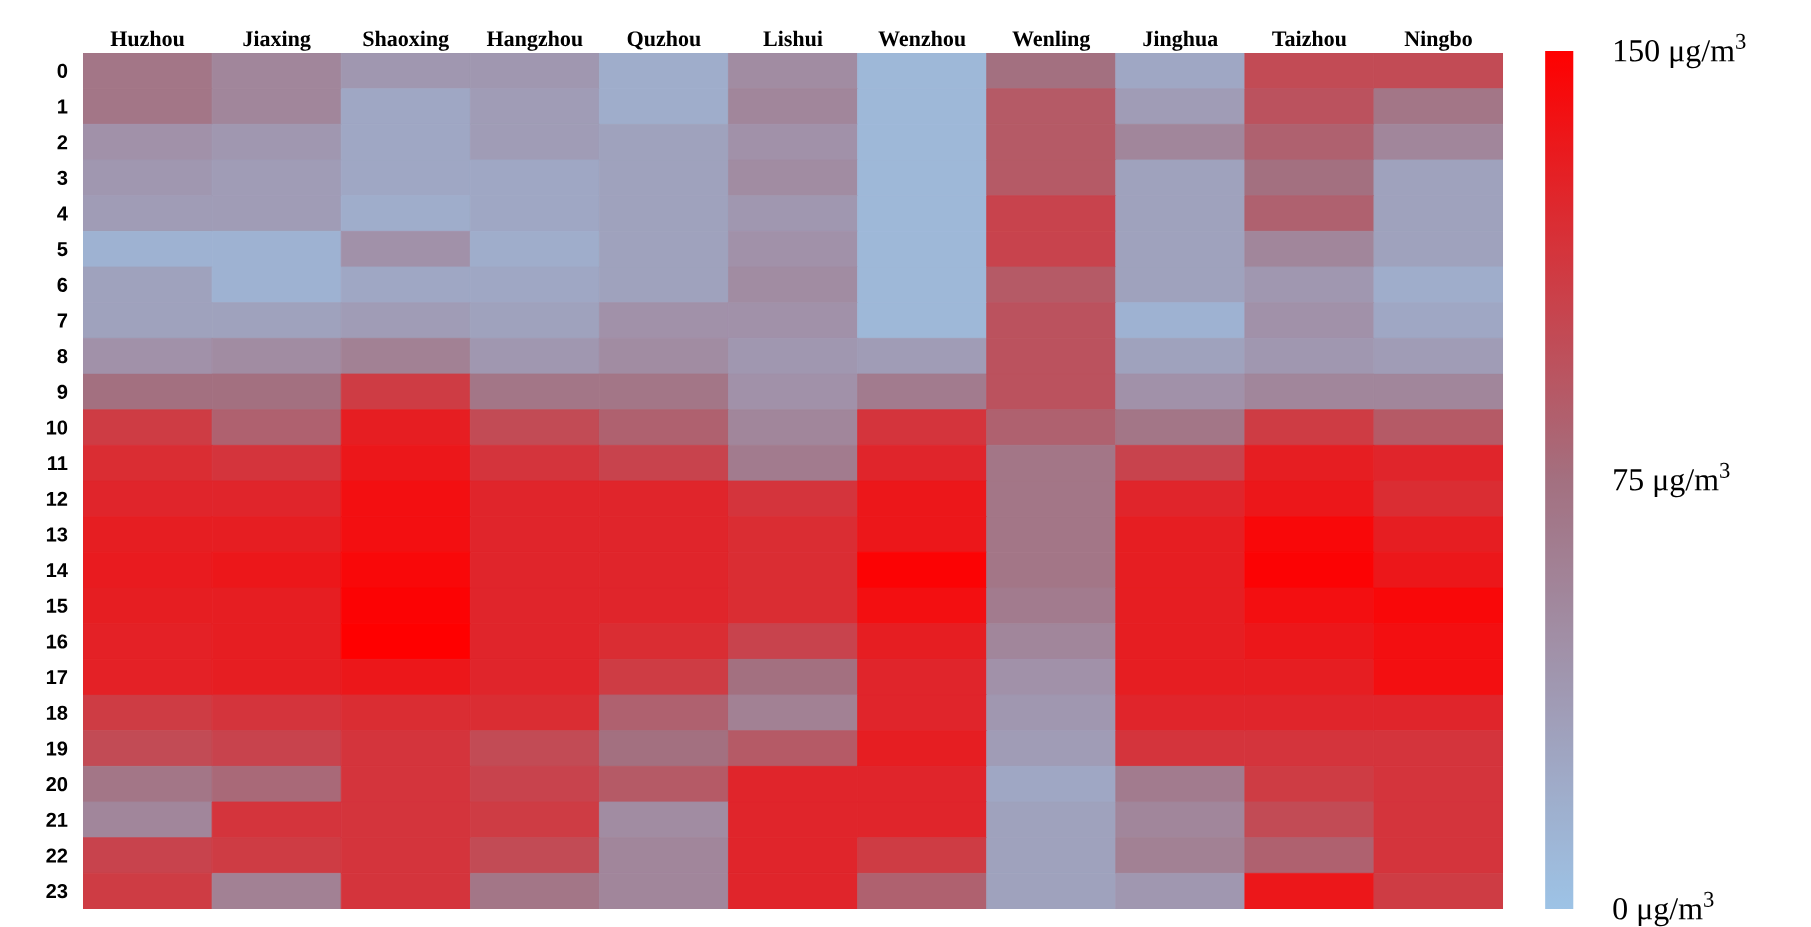 Image resolution: width=1811 pixels, height=927 pixels. I want to click on y-tick-label: 20, so click(57, 784).